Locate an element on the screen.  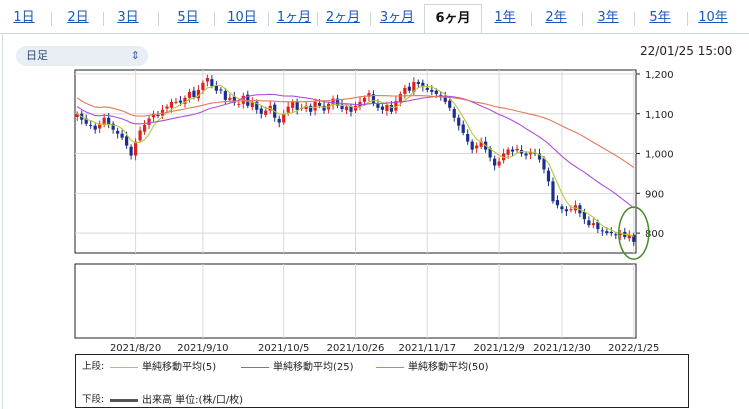
legend-volume-swatch is located at coordinates (124, 400).